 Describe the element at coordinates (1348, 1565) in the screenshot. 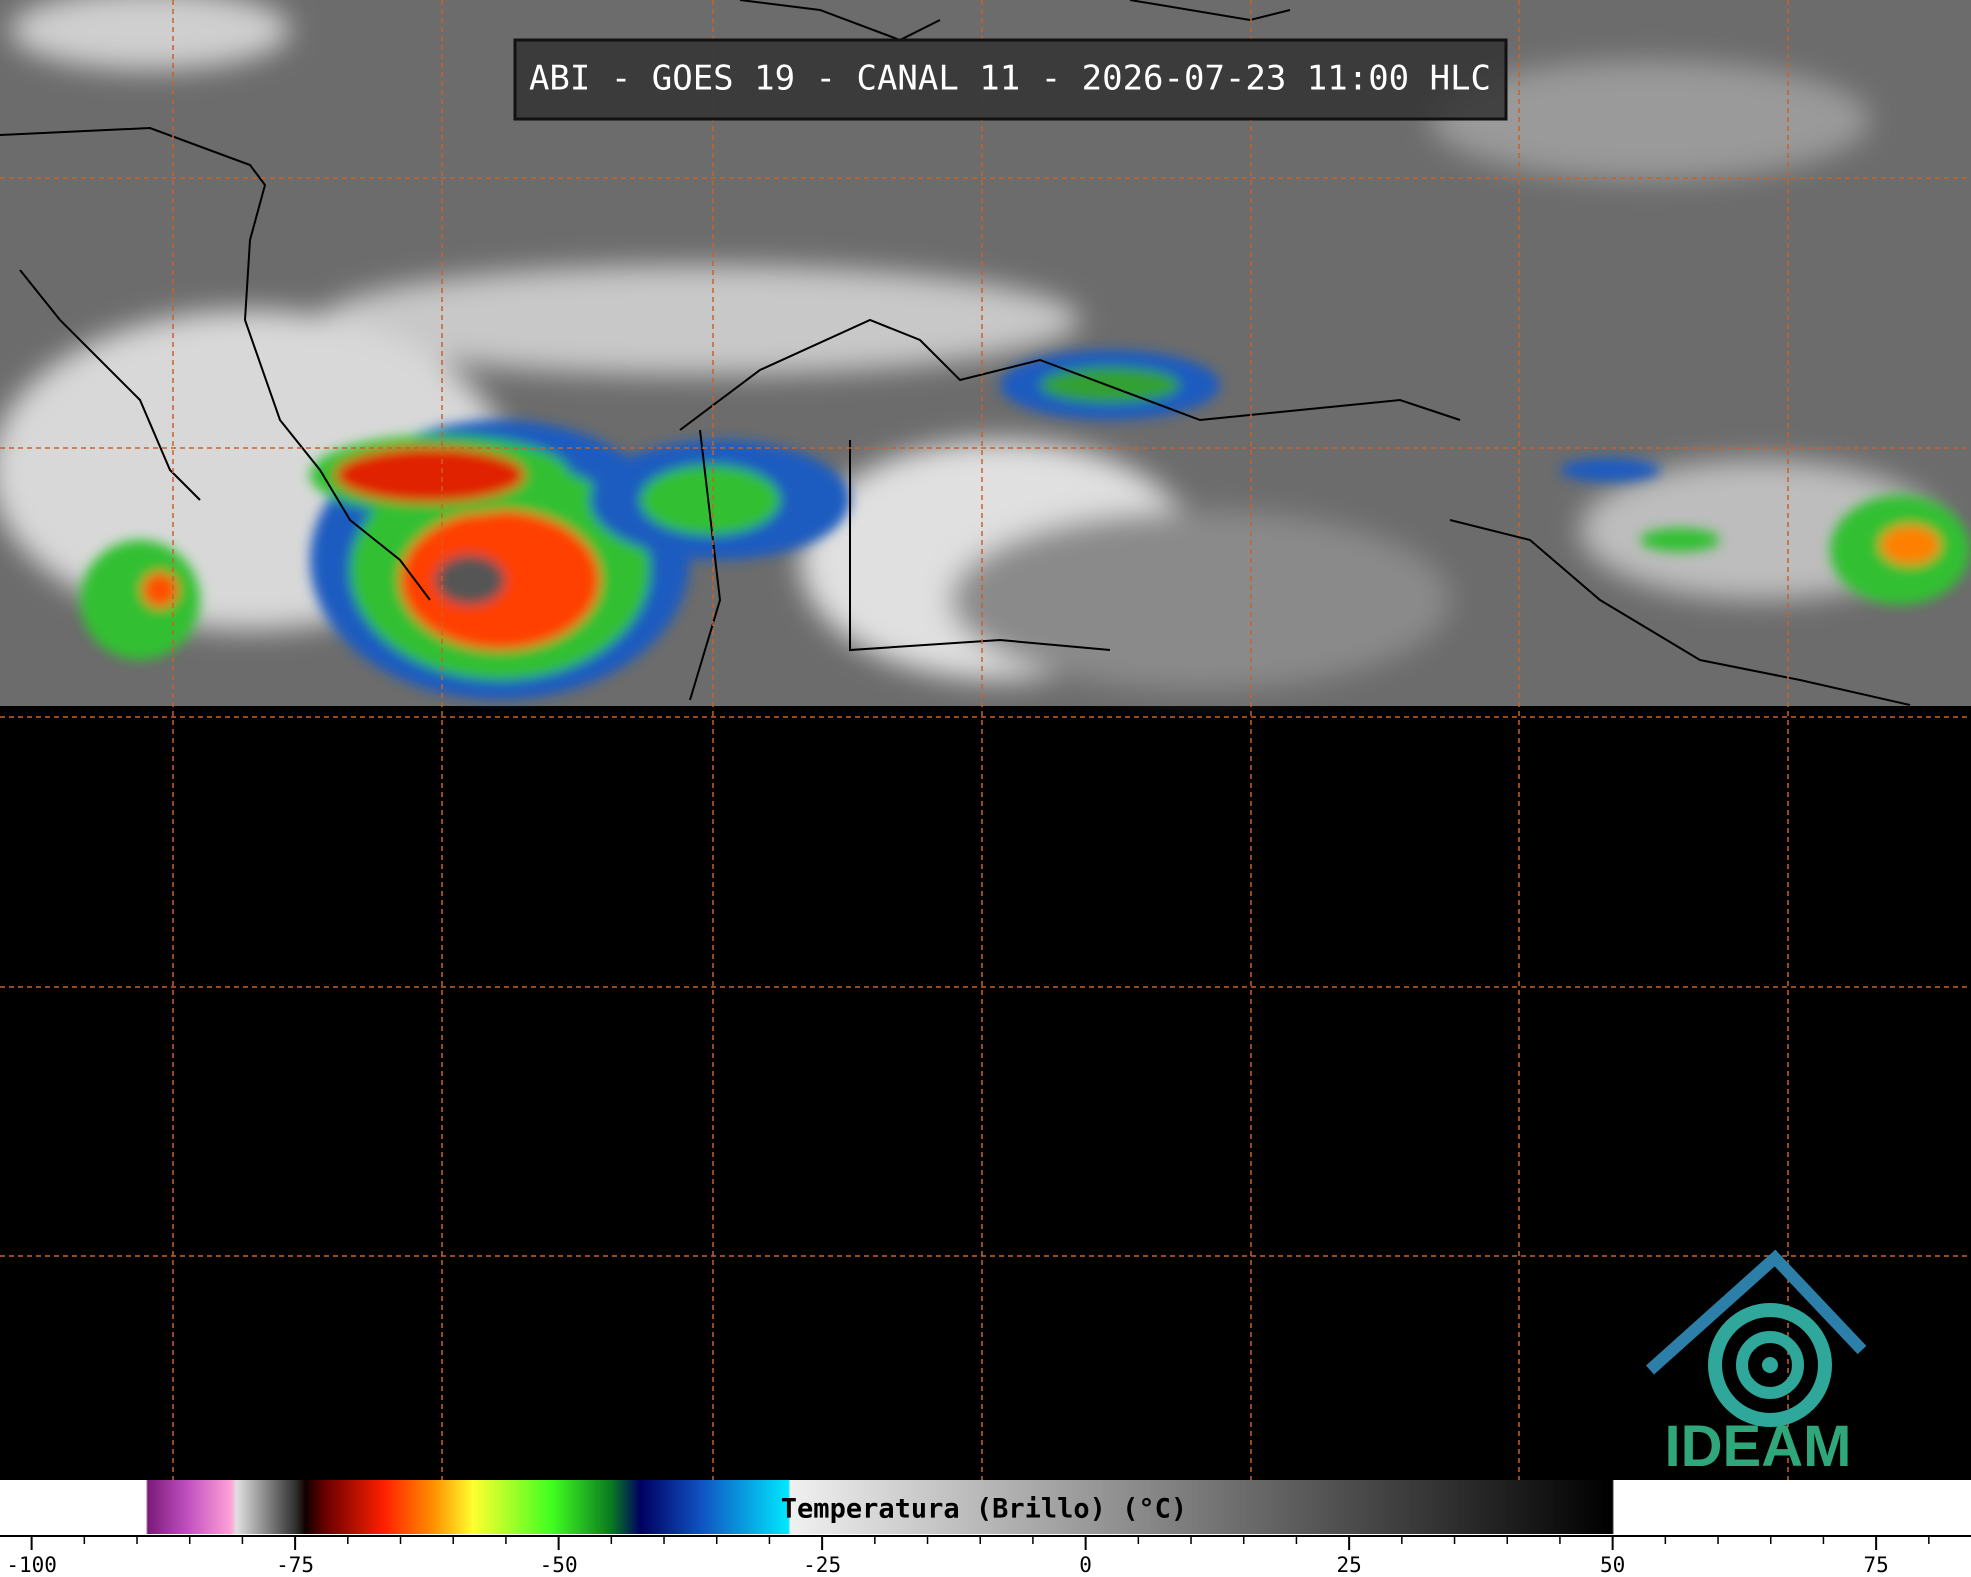

I see `tick-label: 25` at that location.